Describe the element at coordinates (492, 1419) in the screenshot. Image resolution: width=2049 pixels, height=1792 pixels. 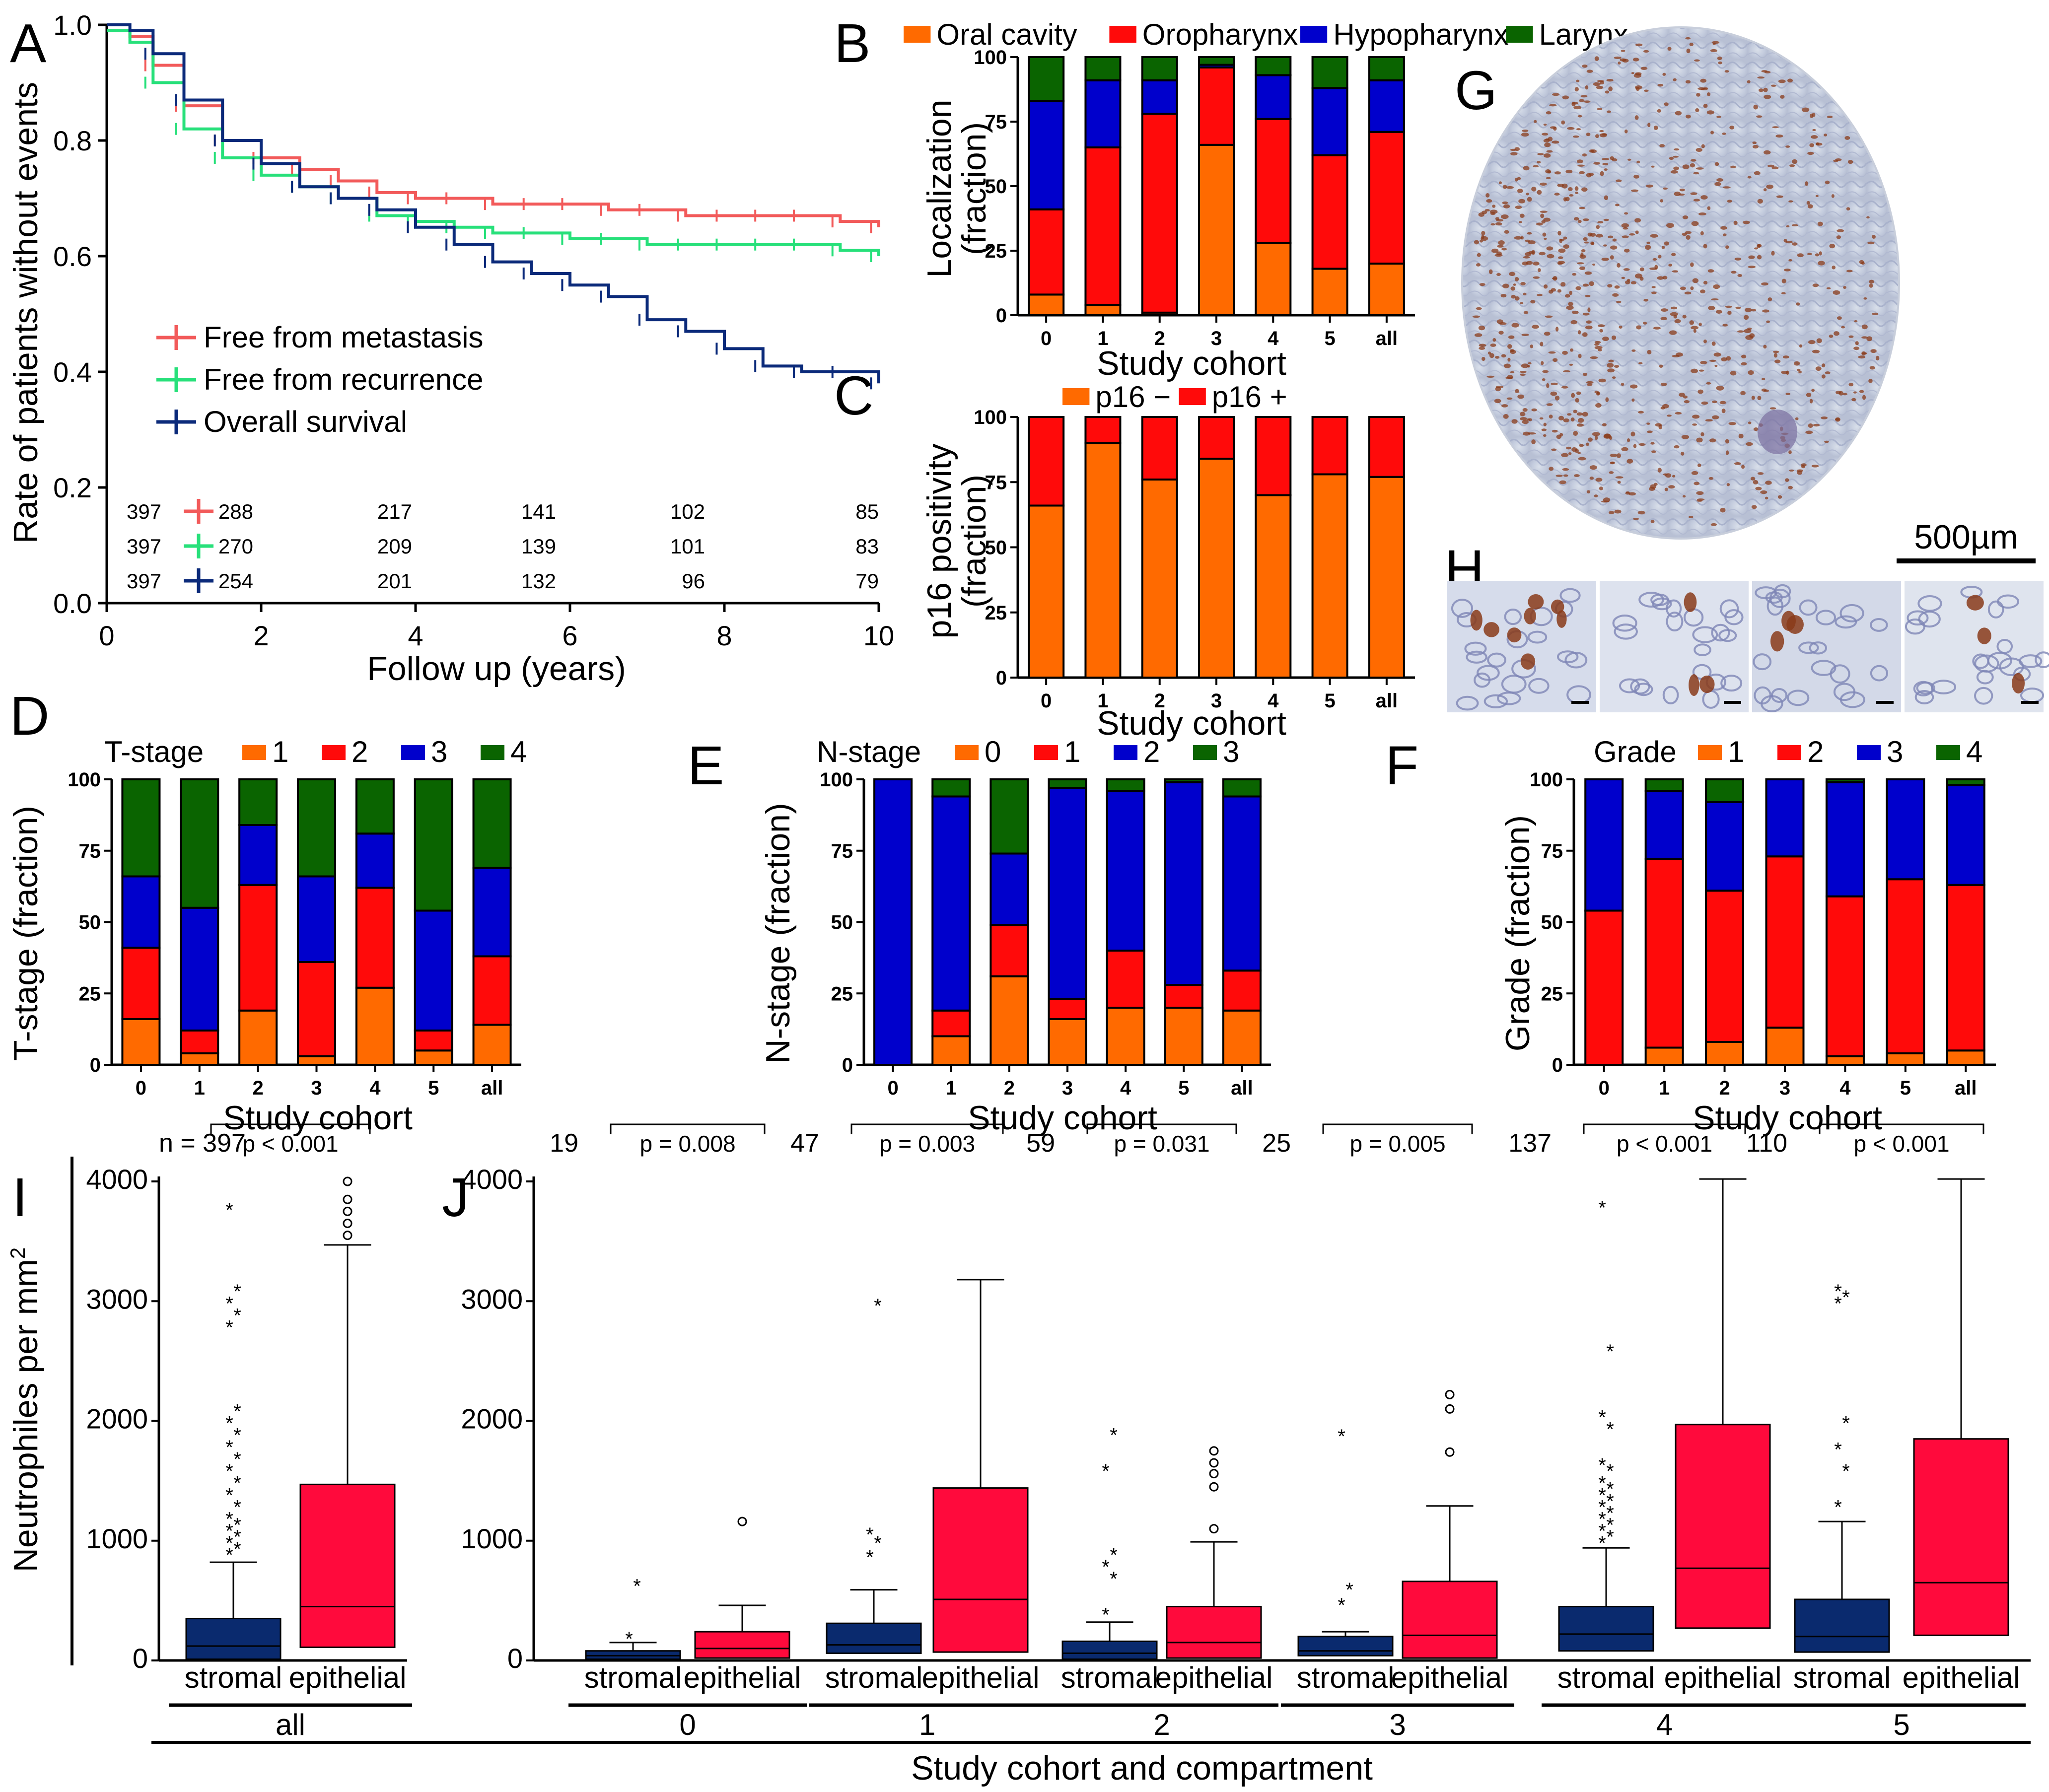
I see `box-y-tick-label: 2000` at that location.